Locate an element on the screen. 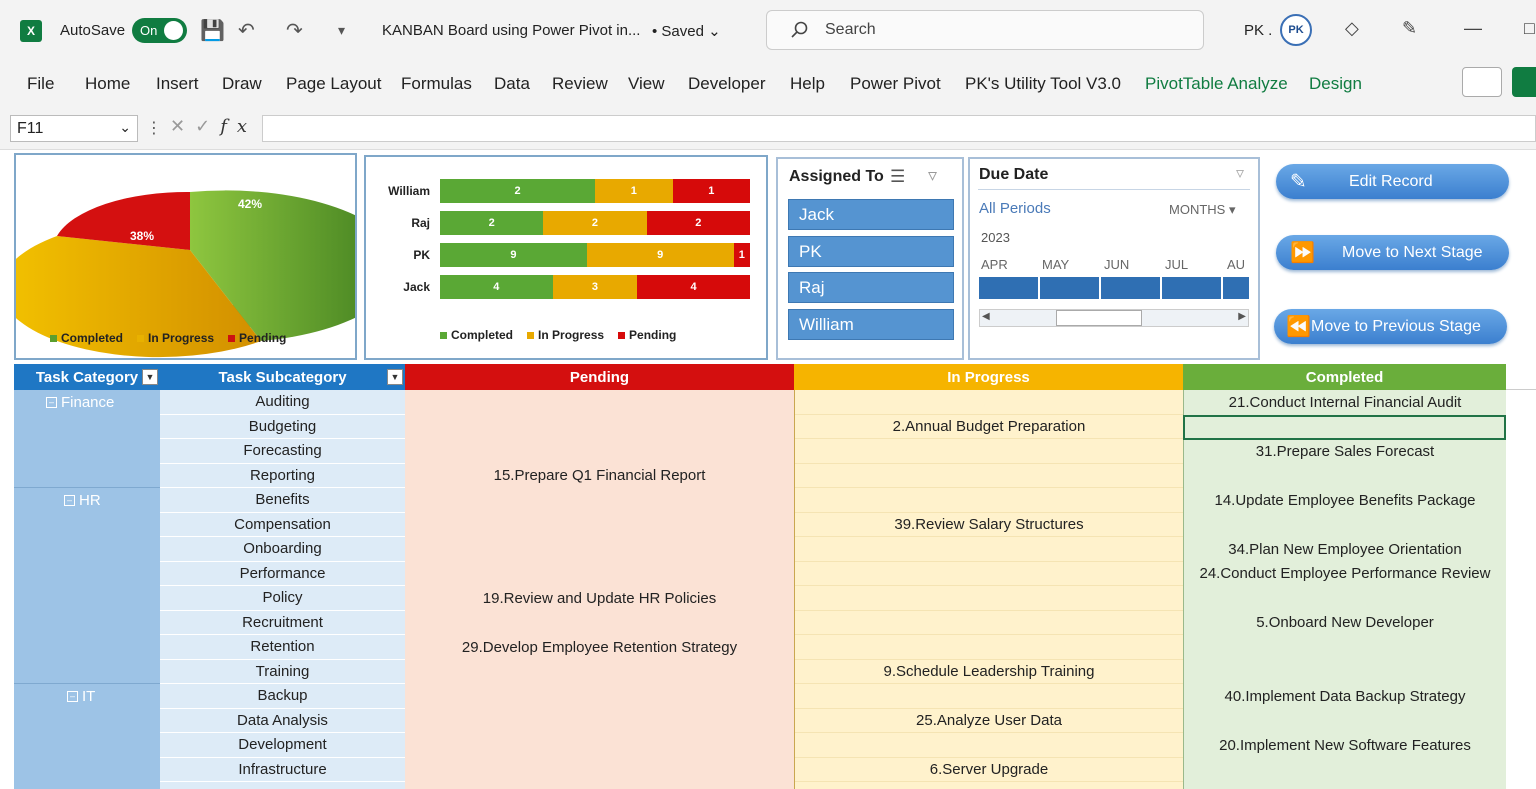 This screenshot has height=789, width=1536. bar-segment-in-progress: 1 is located at coordinates (634, 191).